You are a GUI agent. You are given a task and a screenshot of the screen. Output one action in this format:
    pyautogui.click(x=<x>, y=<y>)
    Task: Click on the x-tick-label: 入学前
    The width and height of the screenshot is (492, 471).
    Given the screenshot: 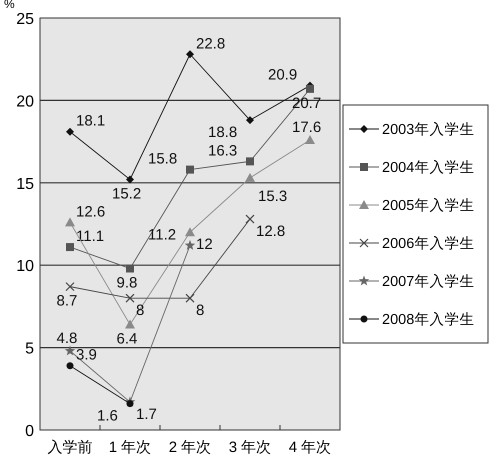 What is the action you would take?
    pyautogui.click(x=70, y=447)
    